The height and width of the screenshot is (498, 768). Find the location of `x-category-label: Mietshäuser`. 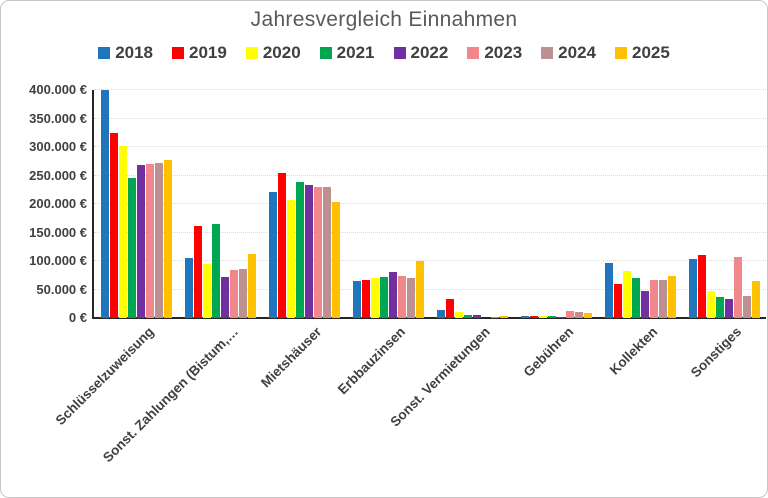

x-category-label: Mietshäuser is located at coordinates (291, 357).